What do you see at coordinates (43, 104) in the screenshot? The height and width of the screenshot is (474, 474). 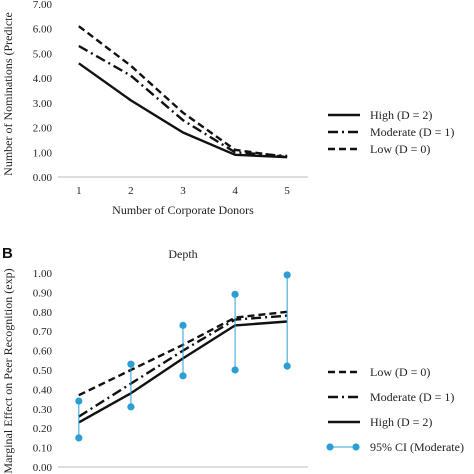 I see `y-tick-label: 3.00` at bounding box center [43, 104].